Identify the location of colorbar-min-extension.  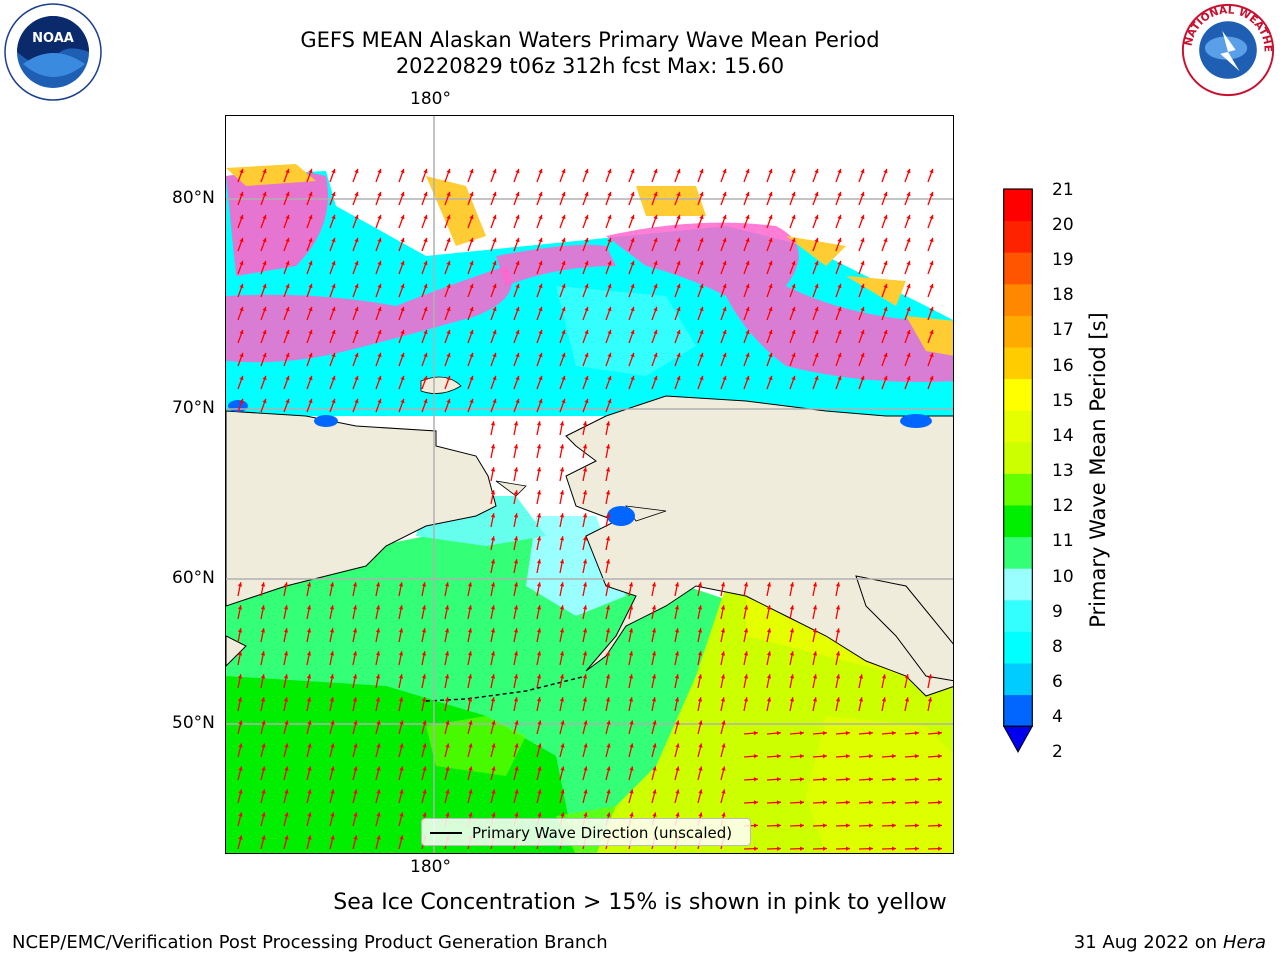
(1018, 739).